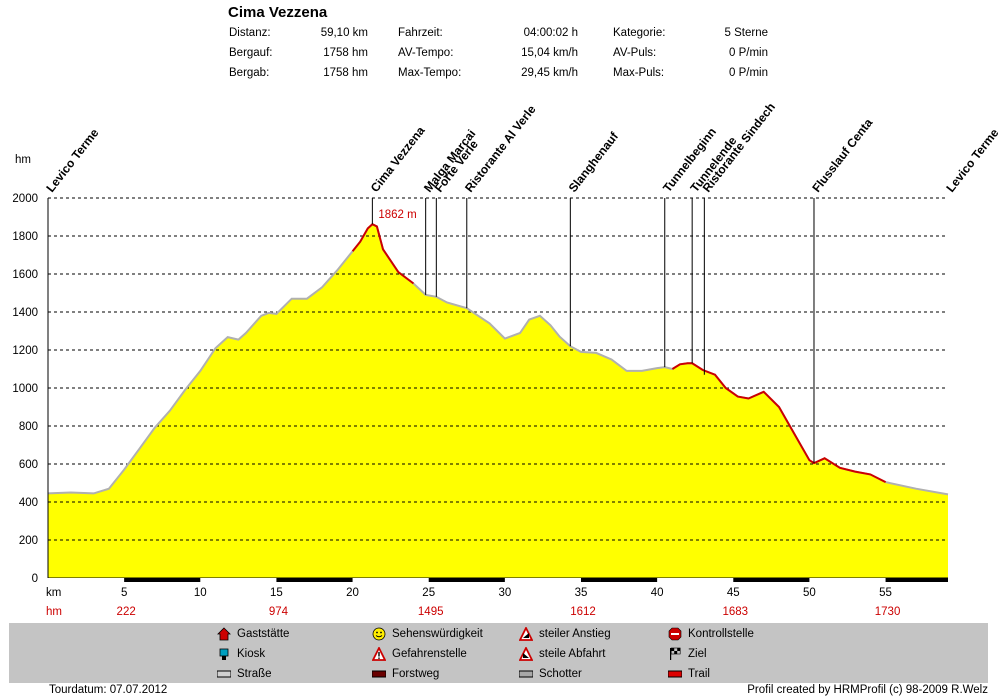 Image resolution: width=998 pixels, height=699 pixels. What do you see at coordinates (124, 593) in the screenshot?
I see `x-tick-label: 5` at bounding box center [124, 593].